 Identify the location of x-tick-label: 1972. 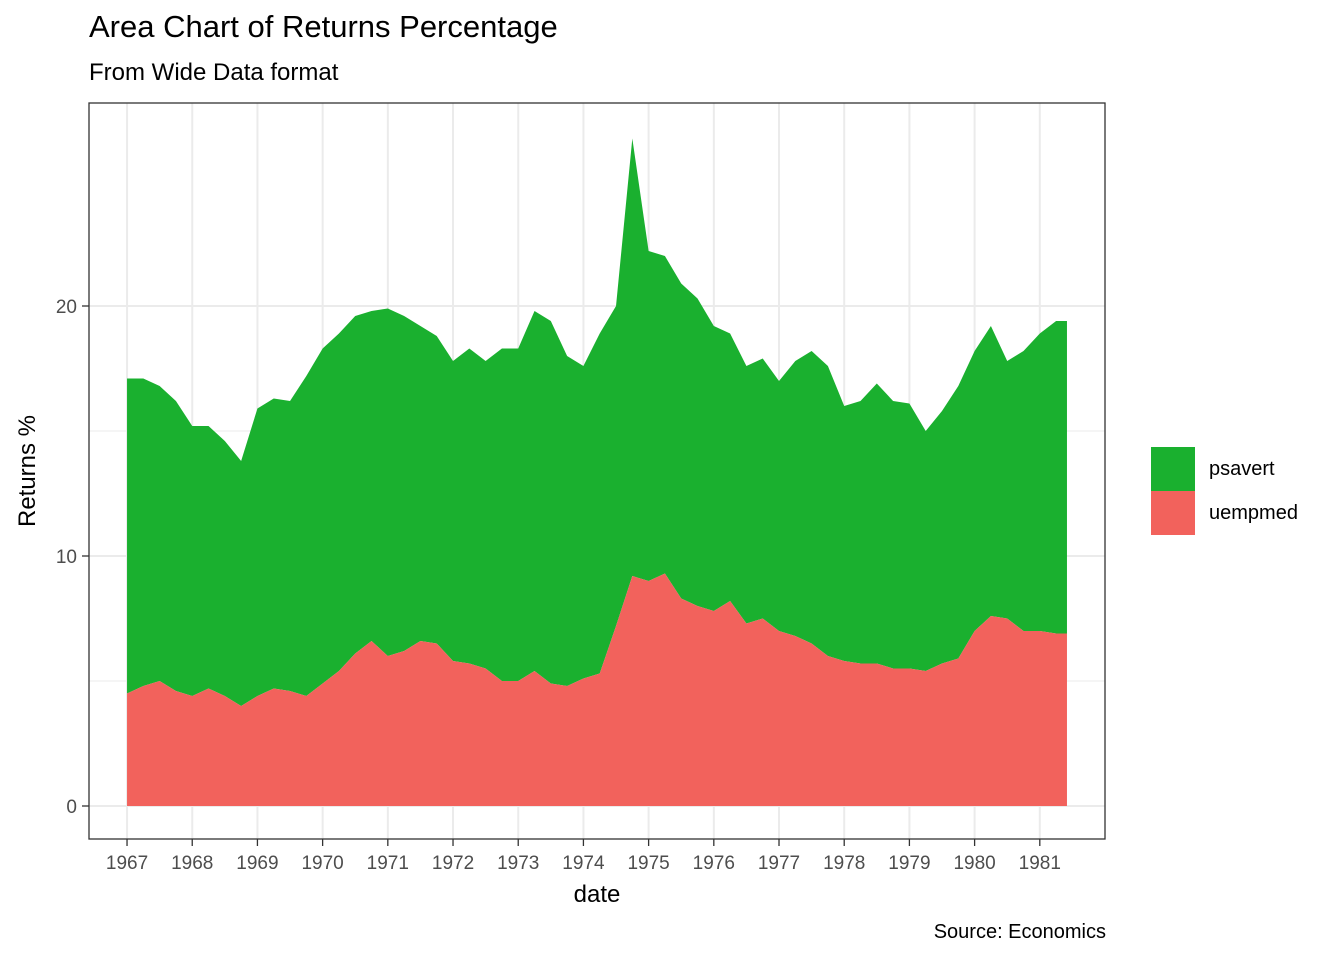
(453, 863).